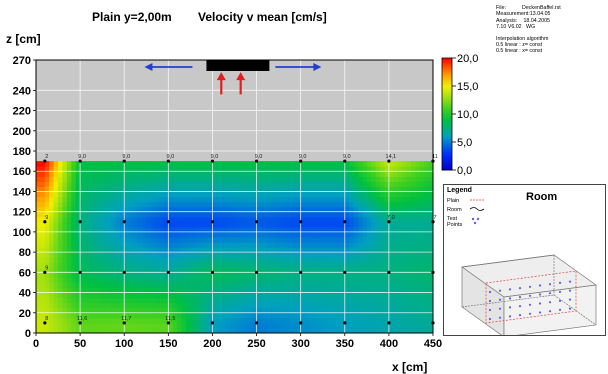 This screenshot has height=374, width=608. I want to click on y-tick-label: 200, so click(22, 132).